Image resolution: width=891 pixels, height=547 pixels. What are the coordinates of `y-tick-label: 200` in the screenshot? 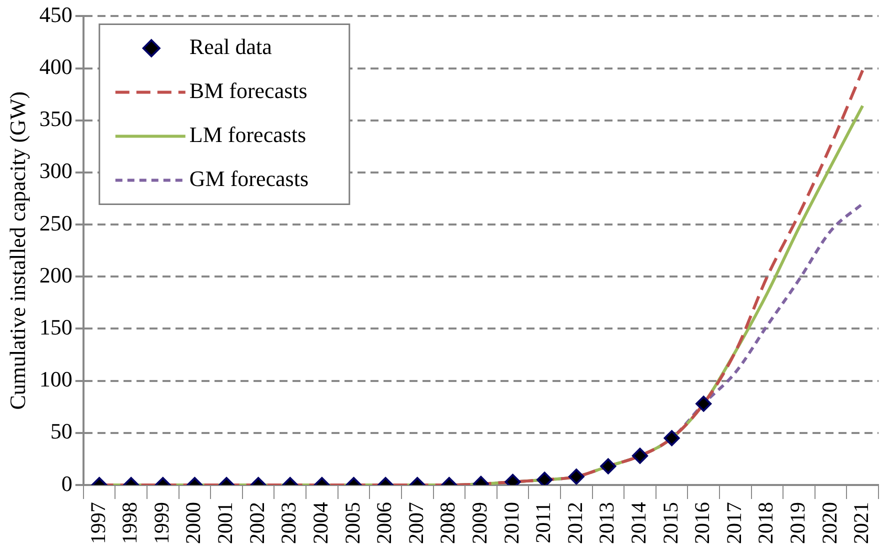 It's located at (55, 275).